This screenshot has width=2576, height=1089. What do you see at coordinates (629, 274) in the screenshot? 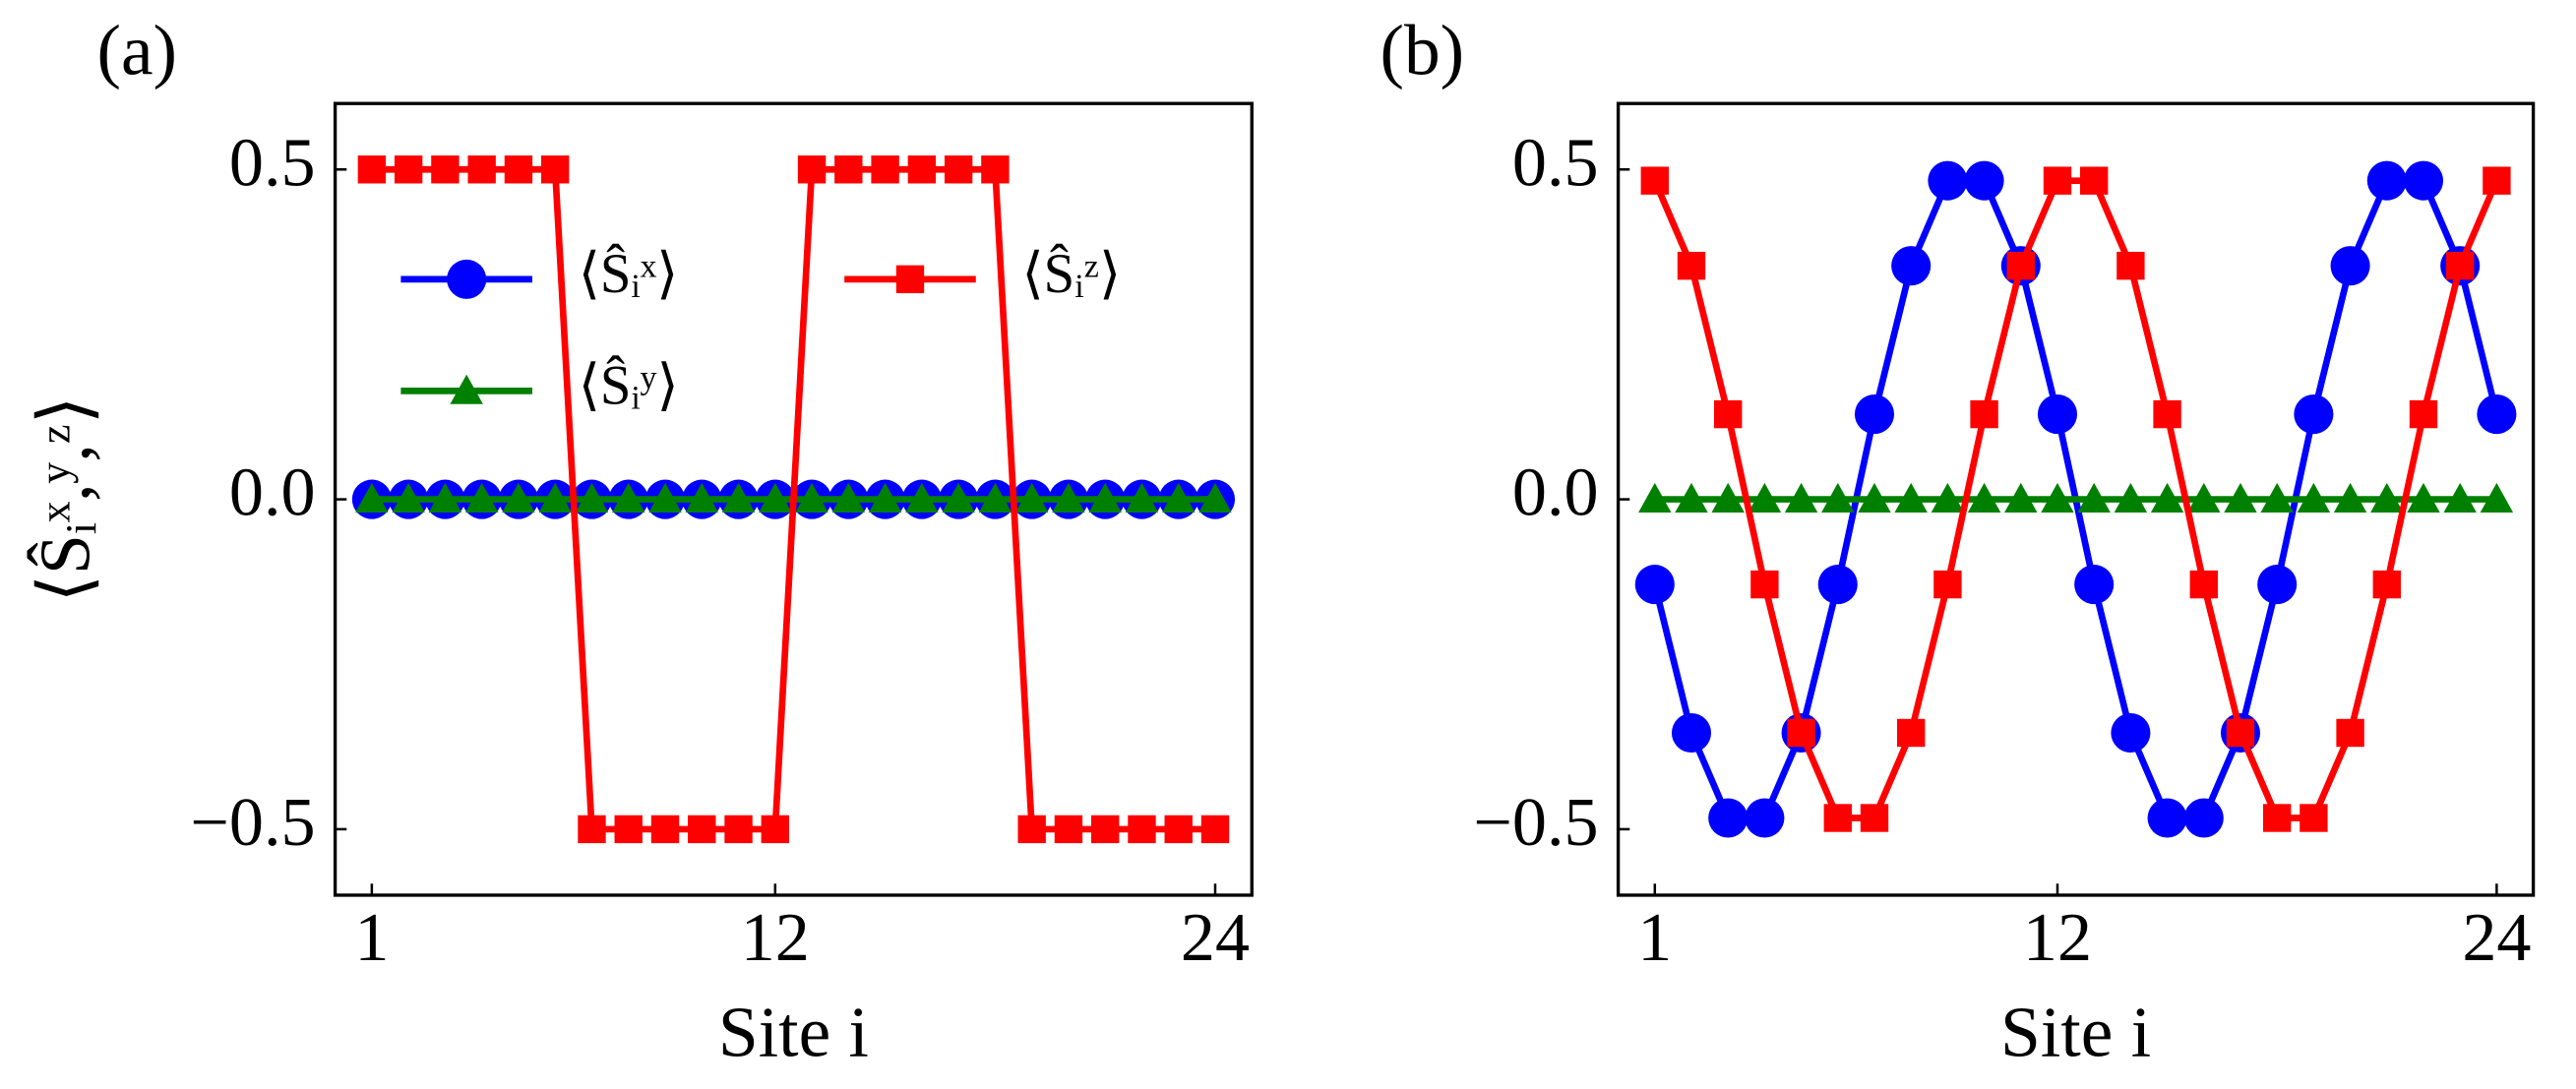
I see `legend-label: ⟨Ŝᵢˣ⟩` at bounding box center [629, 274].